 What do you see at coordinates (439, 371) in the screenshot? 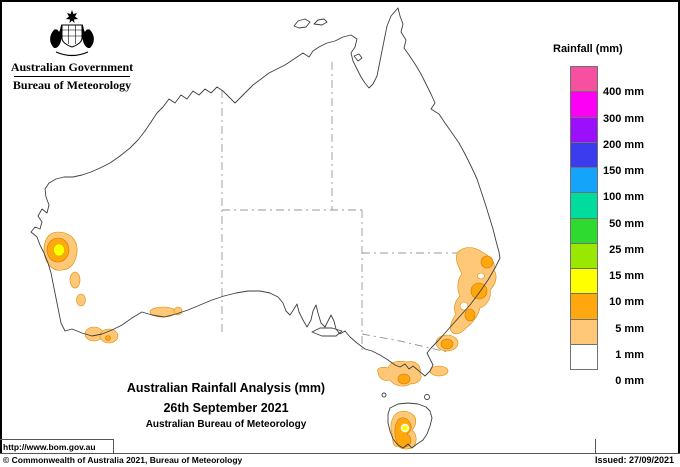
I see `rain-patch-gippsland` at bounding box center [439, 371].